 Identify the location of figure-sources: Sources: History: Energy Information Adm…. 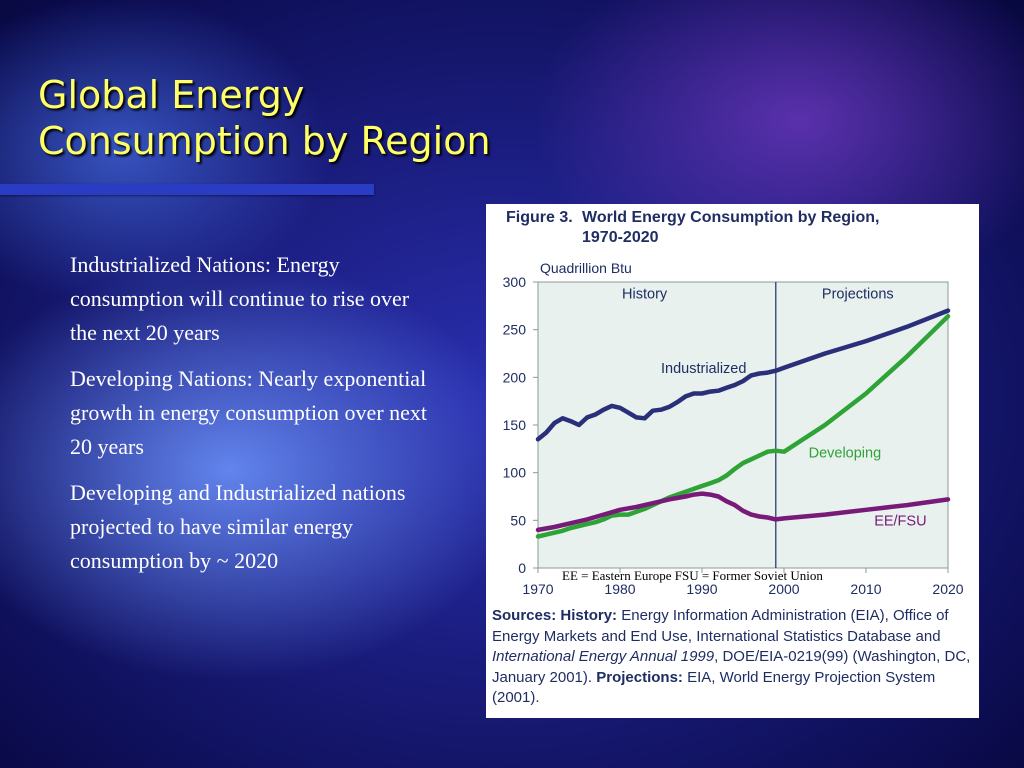
(733, 657).